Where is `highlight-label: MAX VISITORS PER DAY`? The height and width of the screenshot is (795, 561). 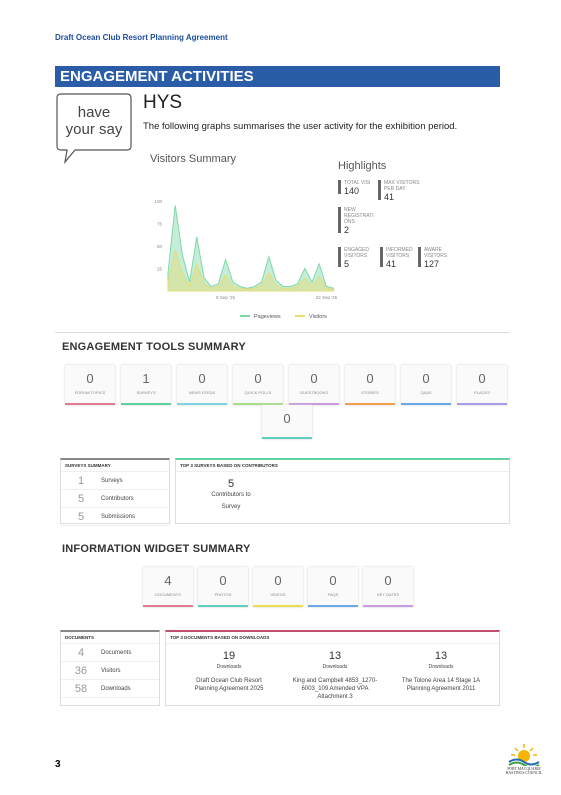
highlight-label: MAX VISITORS PER DAY is located at coordinates (402, 186).